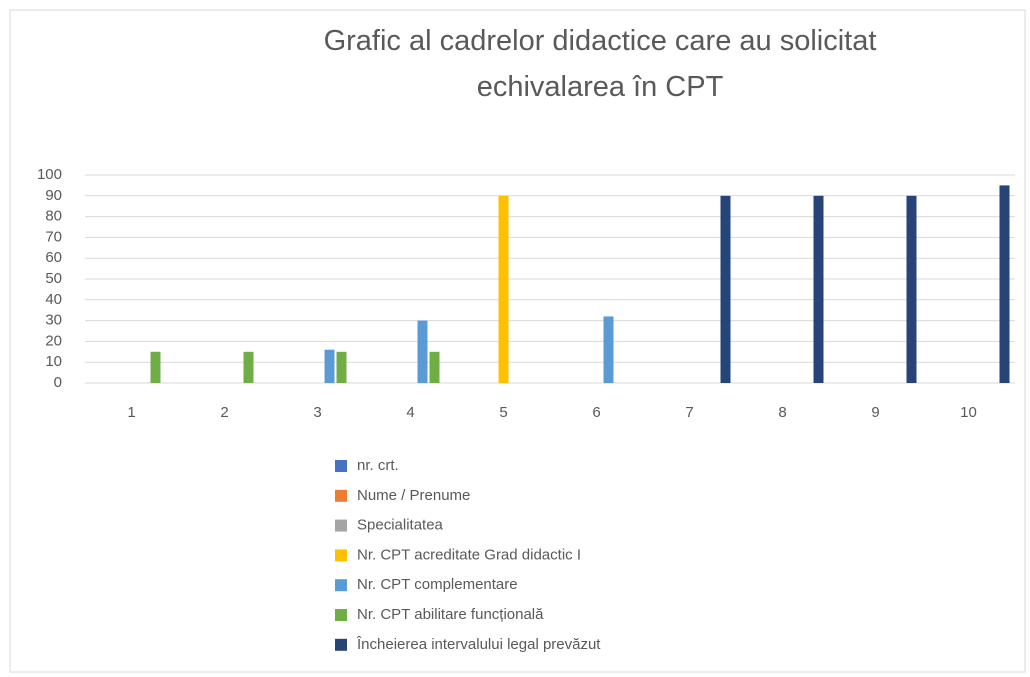  What do you see at coordinates (596, 412) in the screenshot?
I see `x-tick-label: 6` at bounding box center [596, 412].